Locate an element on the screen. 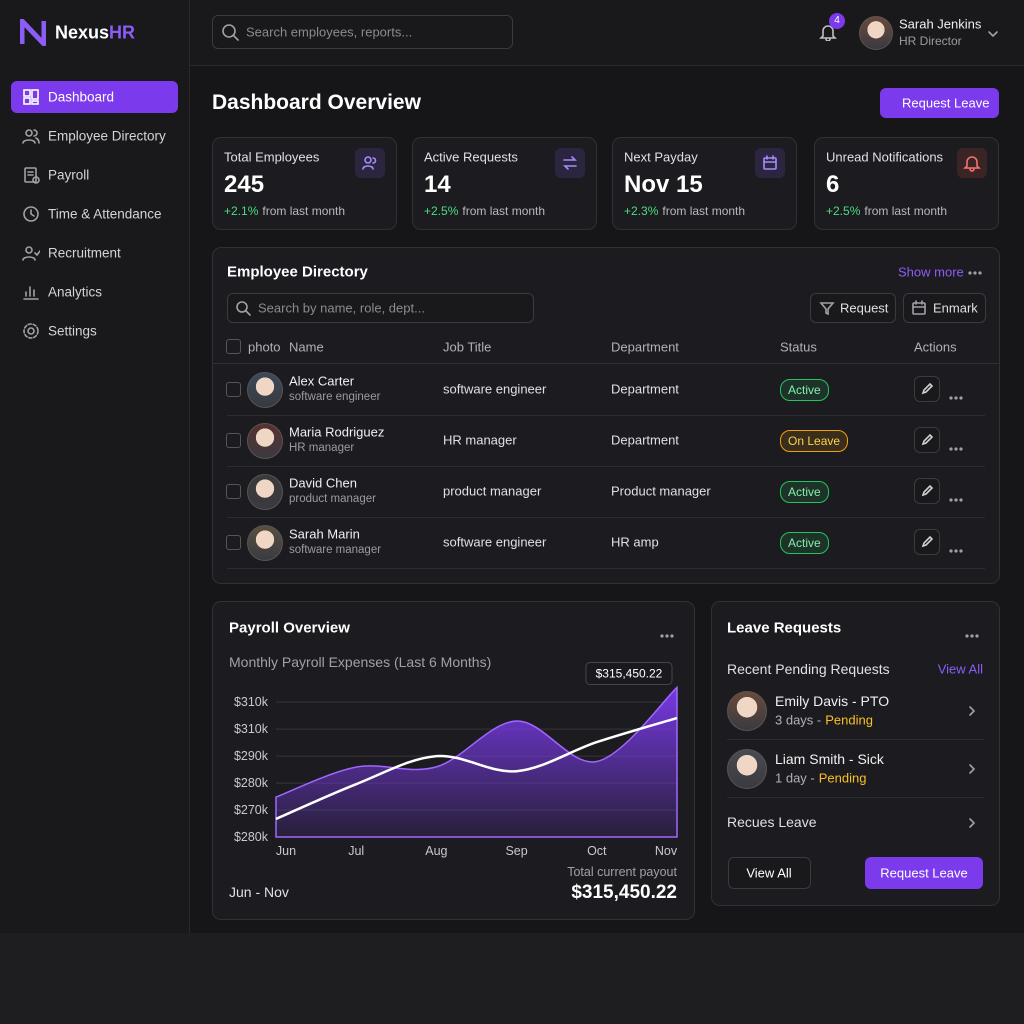  secondary-button is located at coordinates (769, 873).